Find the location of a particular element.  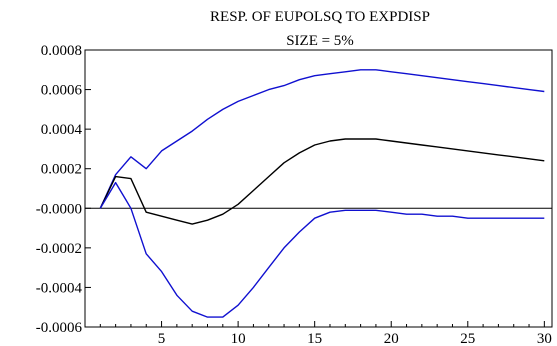

x-tick-label: 5 is located at coordinates (162, 338).